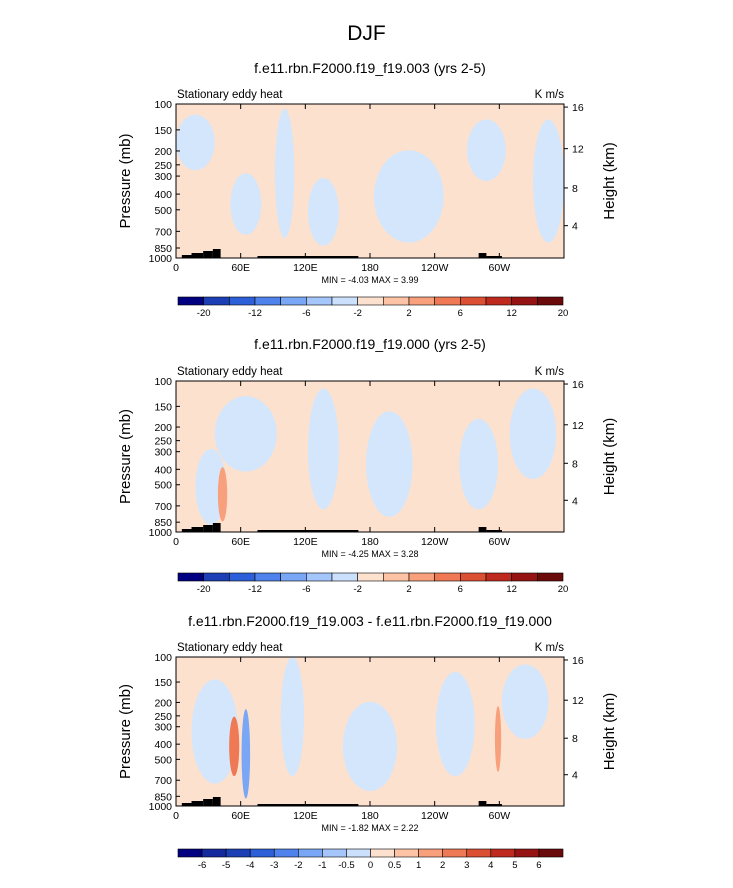  Describe the element at coordinates (370, 344) in the screenshot. I see `panel-title: f.e11.rbn.F2000.f19_f19.000 (yrs 2-5)` at that location.